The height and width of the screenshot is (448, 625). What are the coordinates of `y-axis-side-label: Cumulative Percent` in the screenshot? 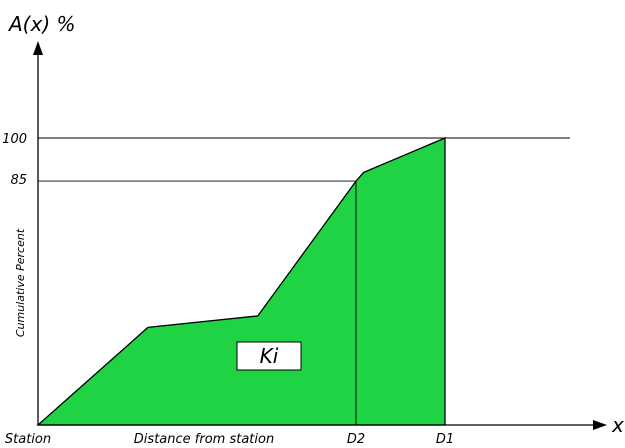 It's located at (20, 282).